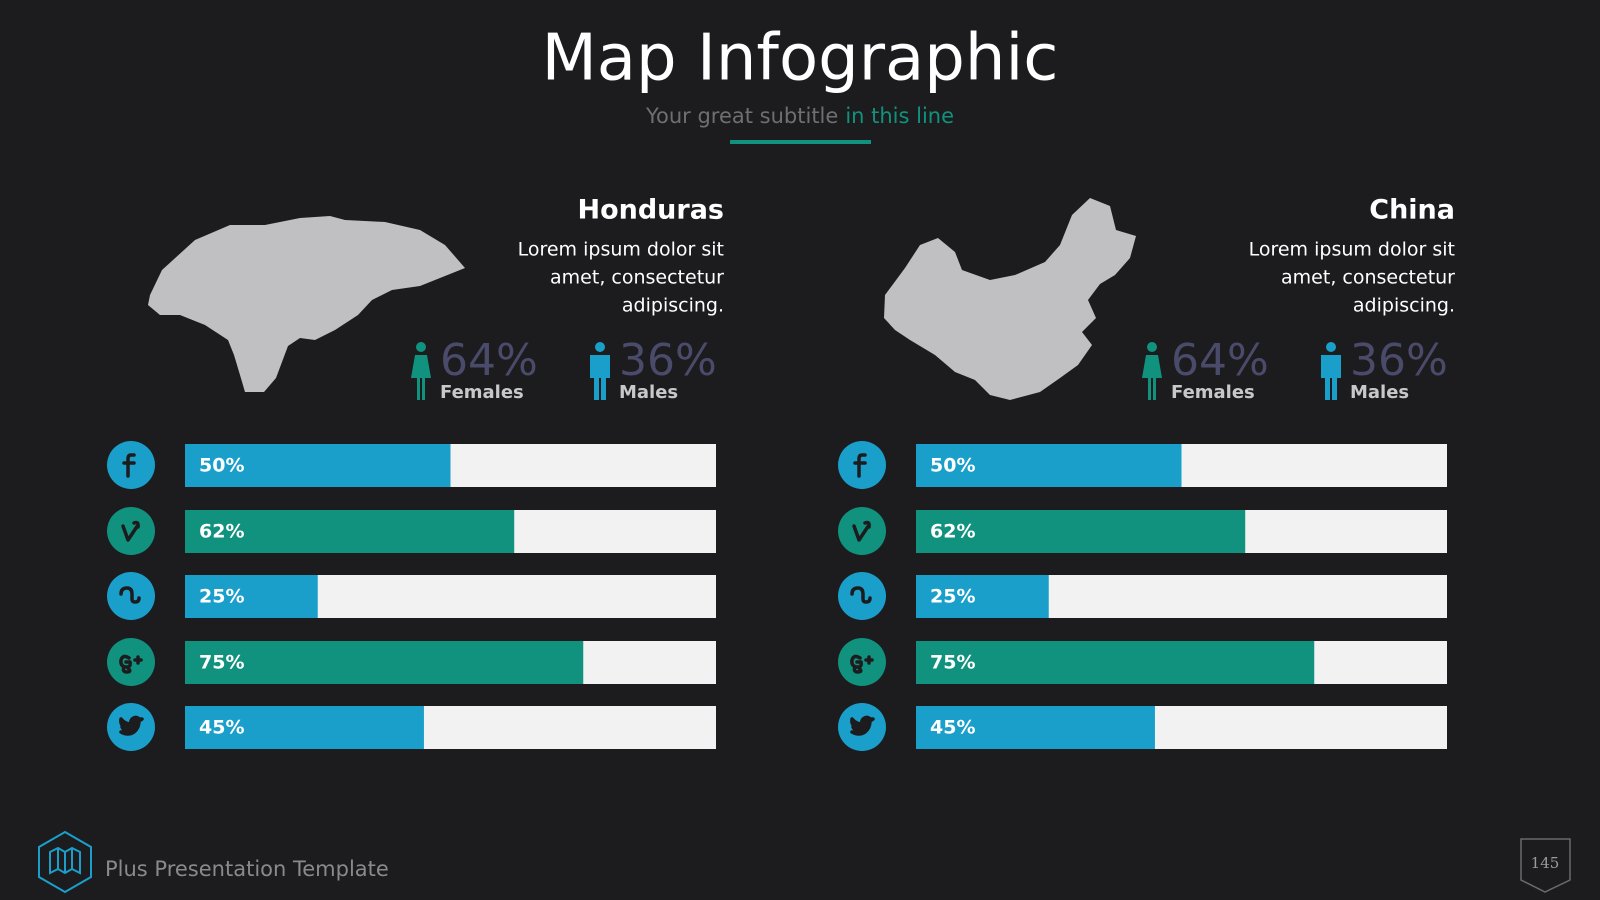 The height and width of the screenshot is (900, 1600). What do you see at coordinates (1010, 299) in the screenshot?
I see `map-china` at bounding box center [1010, 299].